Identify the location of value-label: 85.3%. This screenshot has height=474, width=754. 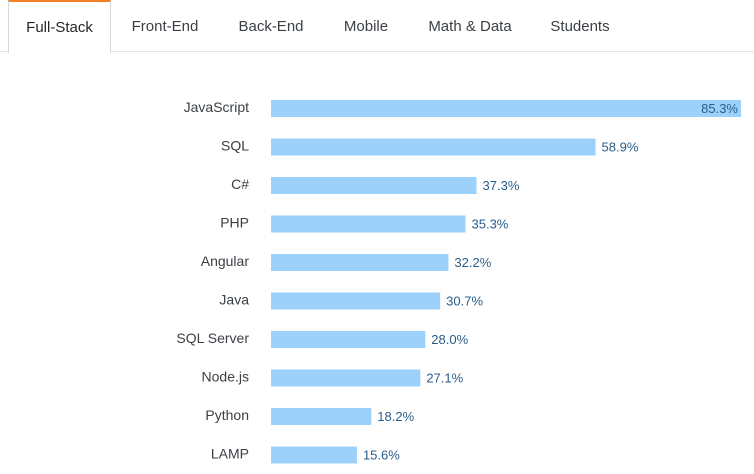
(719, 108).